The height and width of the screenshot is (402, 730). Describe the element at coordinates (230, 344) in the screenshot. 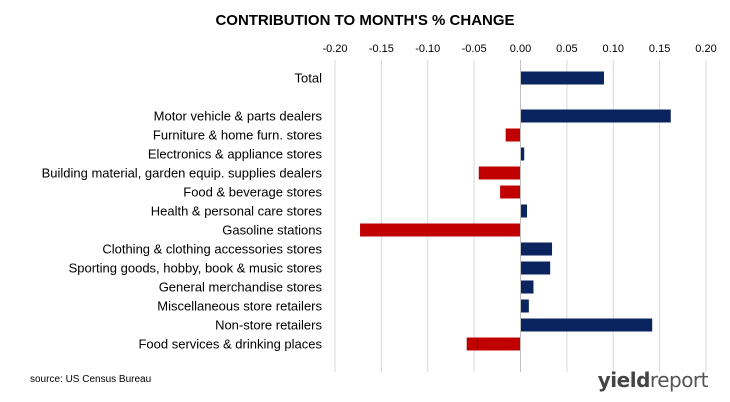

I see `category-label: Food services & drinking places` at that location.